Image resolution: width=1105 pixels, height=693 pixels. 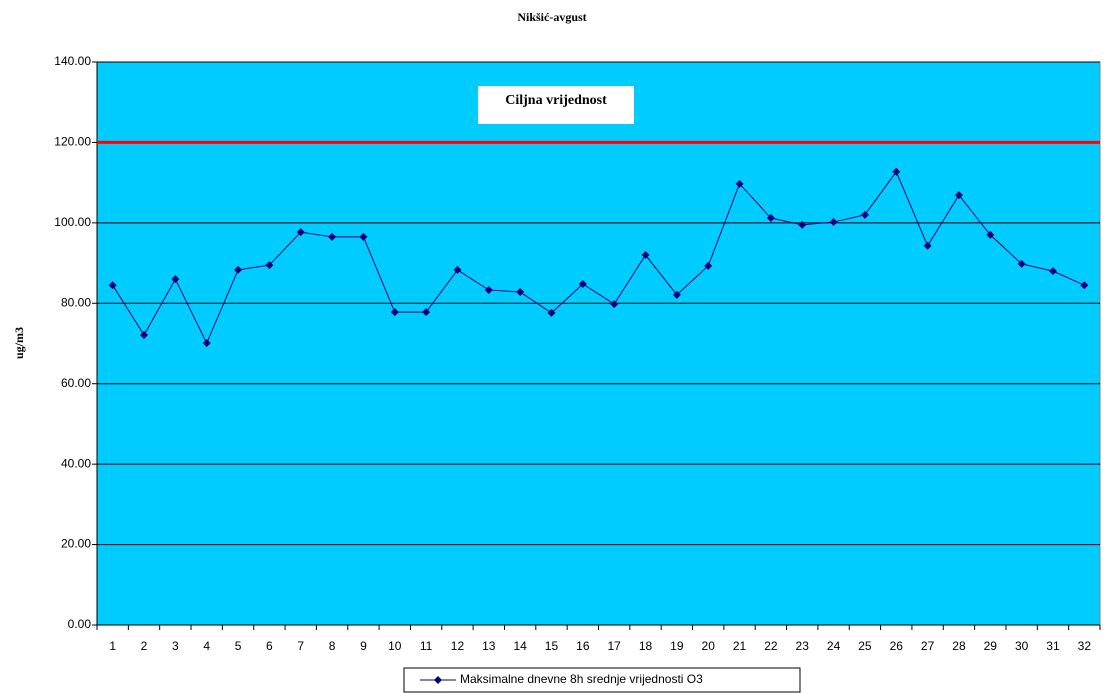 What do you see at coordinates (112, 646) in the screenshot?
I see `x-tick-label: 1` at bounding box center [112, 646].